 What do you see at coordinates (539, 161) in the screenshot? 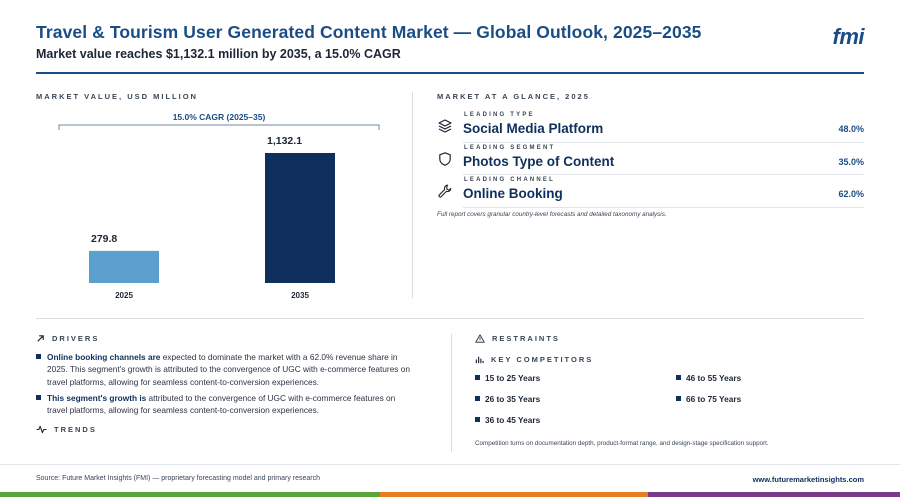
I see `glance-name: Photos Type of Content` at bounding box center [539, 161].